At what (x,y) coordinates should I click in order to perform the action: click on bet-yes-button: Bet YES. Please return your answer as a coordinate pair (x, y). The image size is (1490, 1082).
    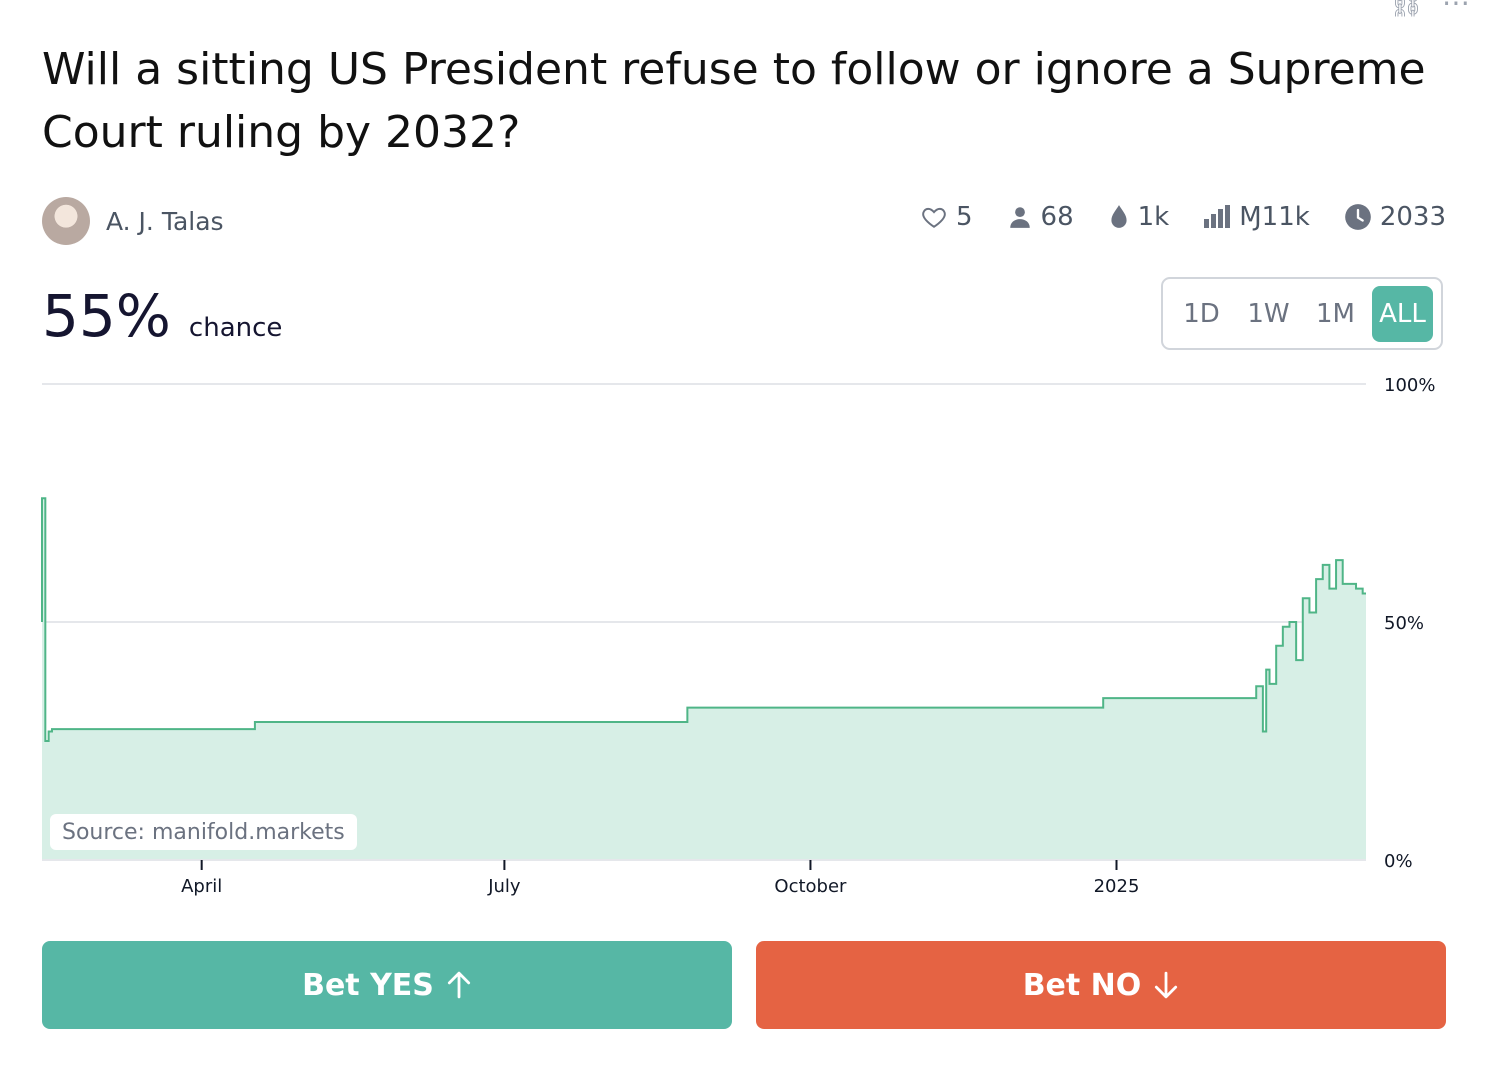
    Looking at the image, I should click on (387, 985).